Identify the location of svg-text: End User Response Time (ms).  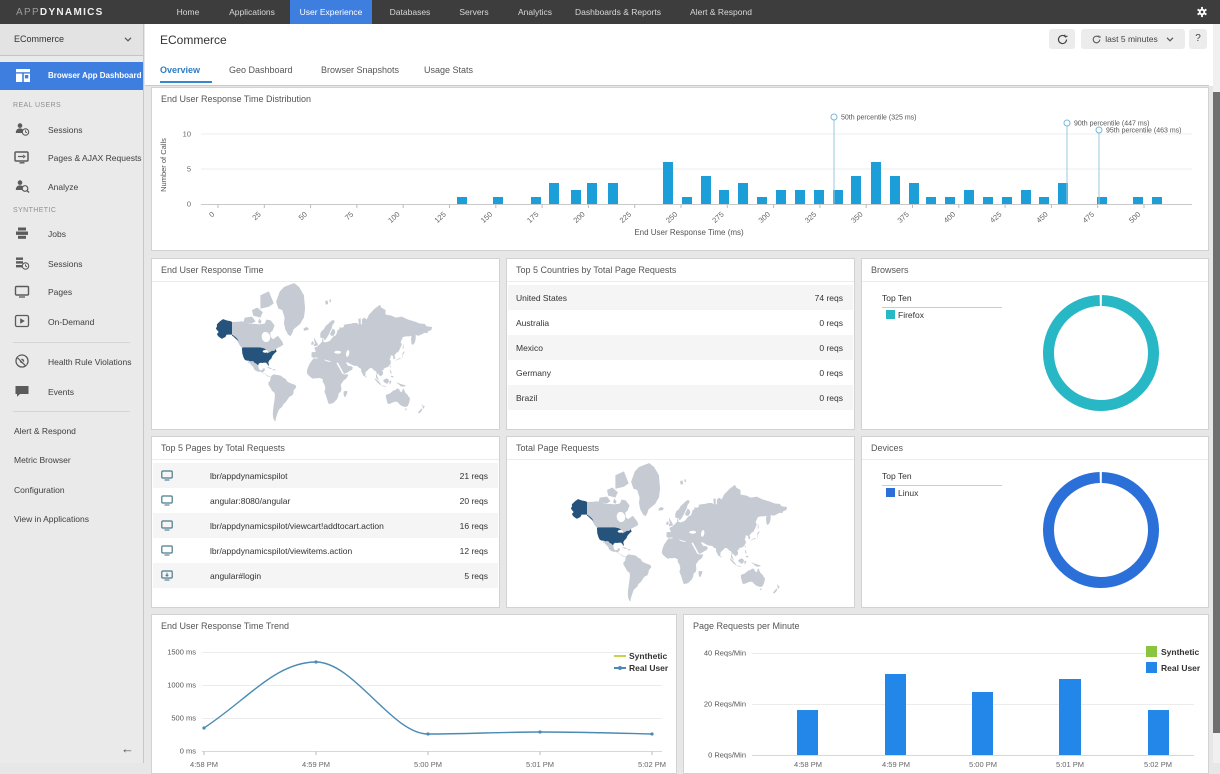
(689, 232).